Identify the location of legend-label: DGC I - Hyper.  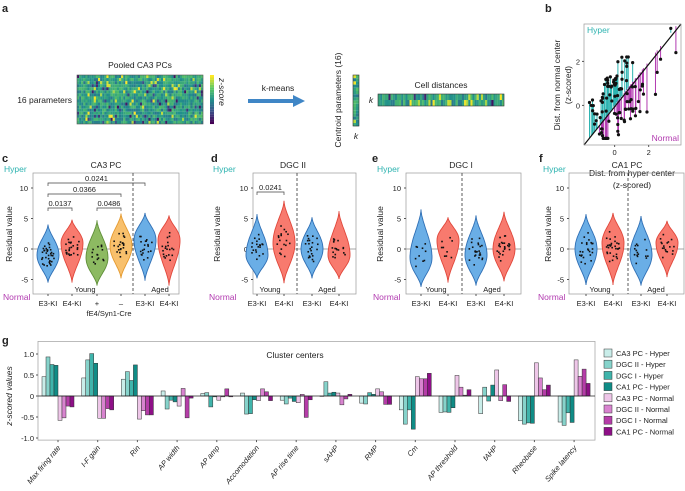
(640, 375).